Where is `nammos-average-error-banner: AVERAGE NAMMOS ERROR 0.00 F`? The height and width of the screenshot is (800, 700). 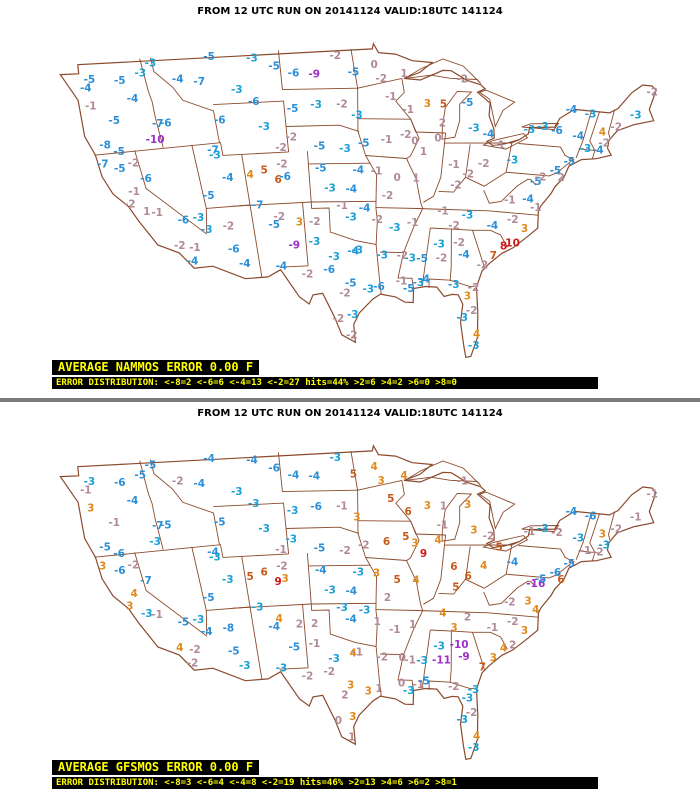
nammos-average-error-banner: AVERAGE NAMMOS ERROR 0.00 F is located at coordinates (156, 367).